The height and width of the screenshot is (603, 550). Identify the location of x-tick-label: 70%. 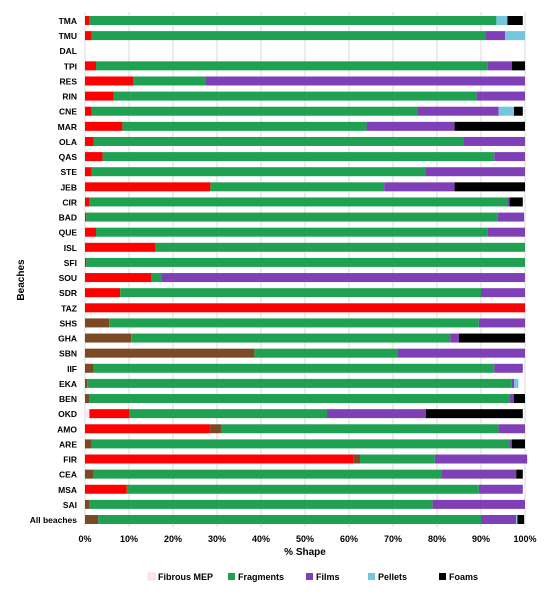
(393, 539).